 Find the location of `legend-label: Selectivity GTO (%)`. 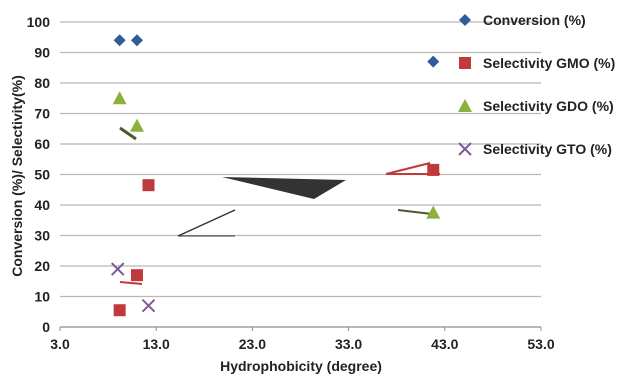

legend-label: Selectivity GTO (%) is located at coordinates (547, 149).